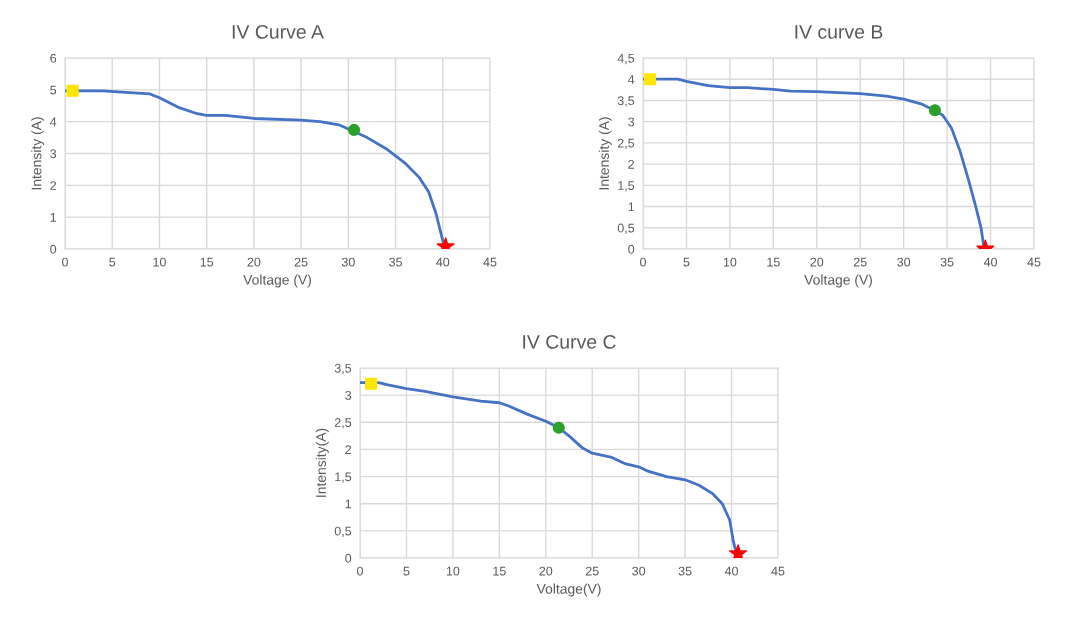  Describe the element at coordinates (278, 31) in the screenshot. I see `chart-title: IV Curve A` at that location.